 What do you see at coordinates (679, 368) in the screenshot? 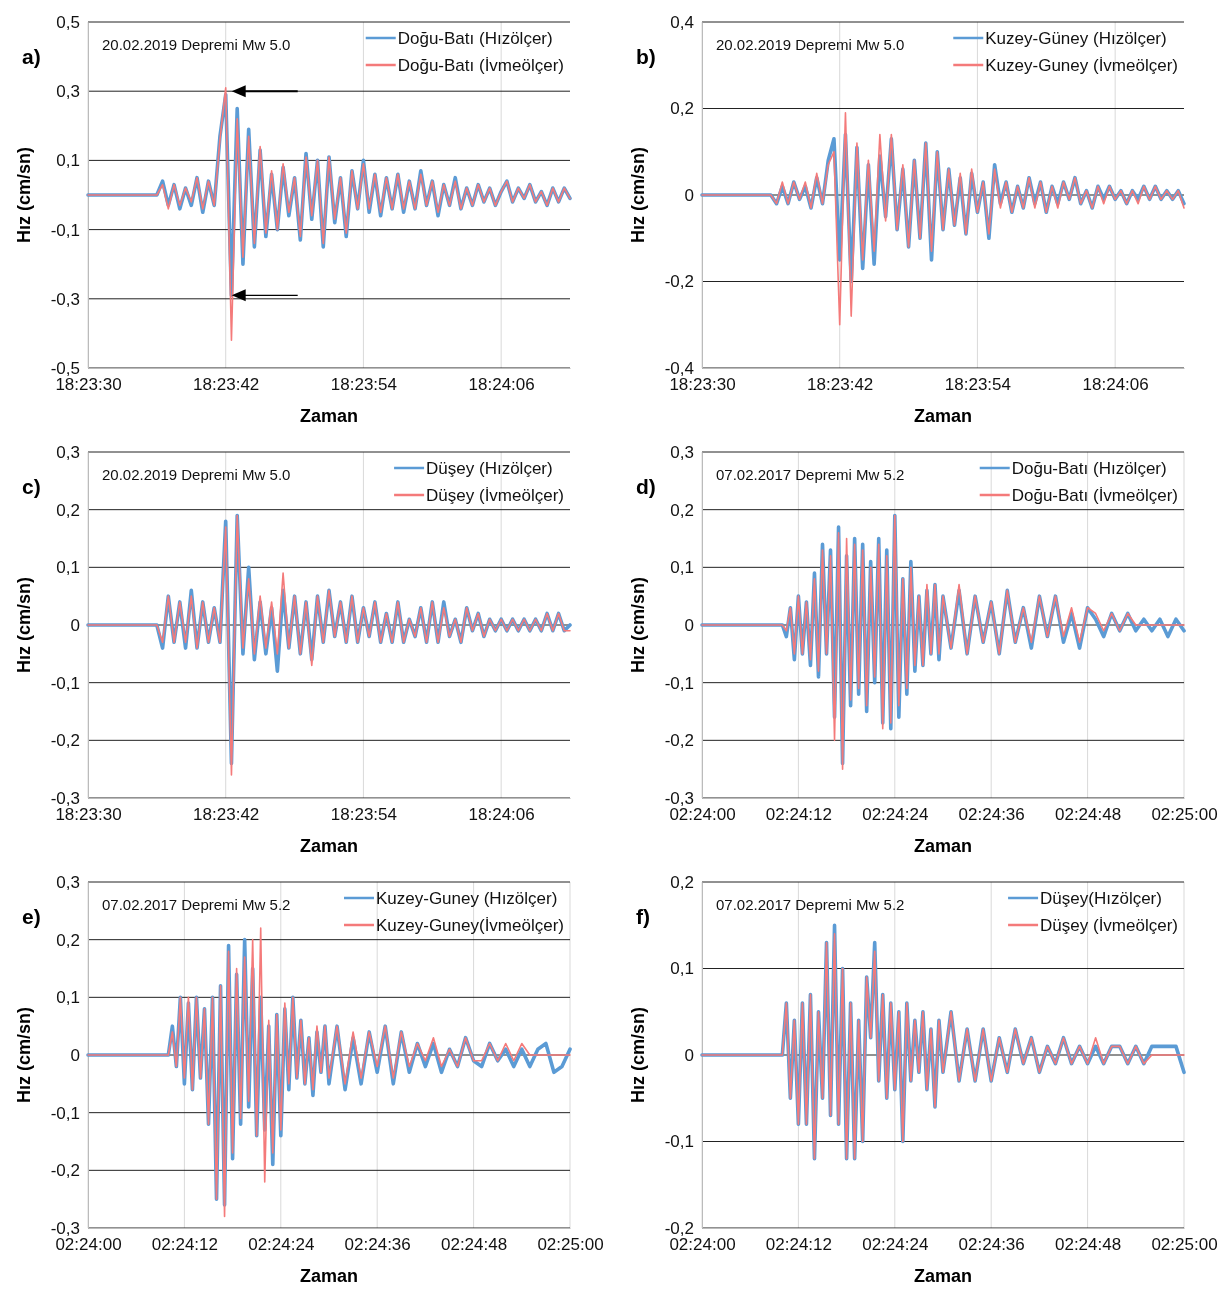
I see `y-tick-label: -0,4` at bounding box center [679, 368].